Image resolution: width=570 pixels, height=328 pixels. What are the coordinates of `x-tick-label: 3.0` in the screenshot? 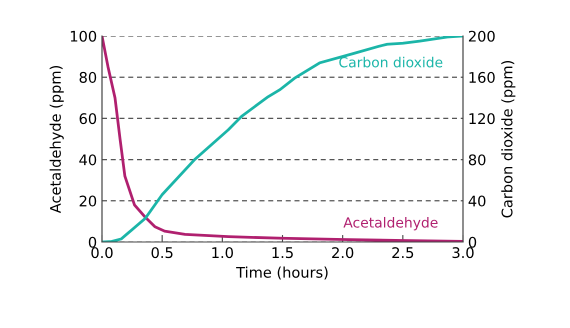 It's located at (463, 252).